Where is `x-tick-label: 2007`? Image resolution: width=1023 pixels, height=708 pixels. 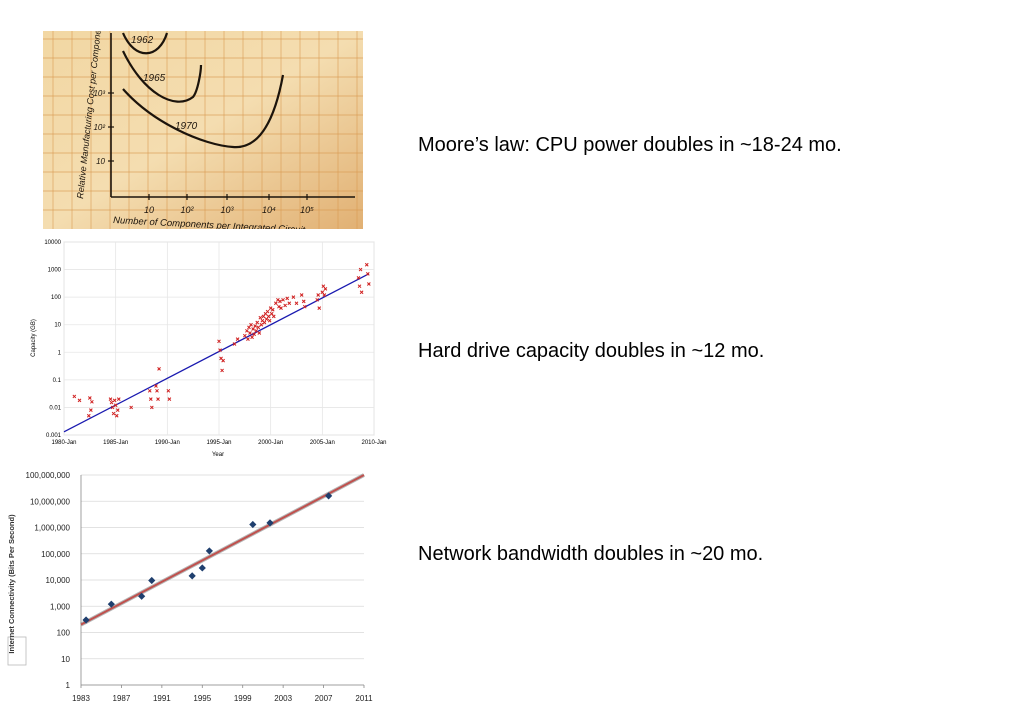 x-tick-label: 2007 is located at coordinates (324, 698).